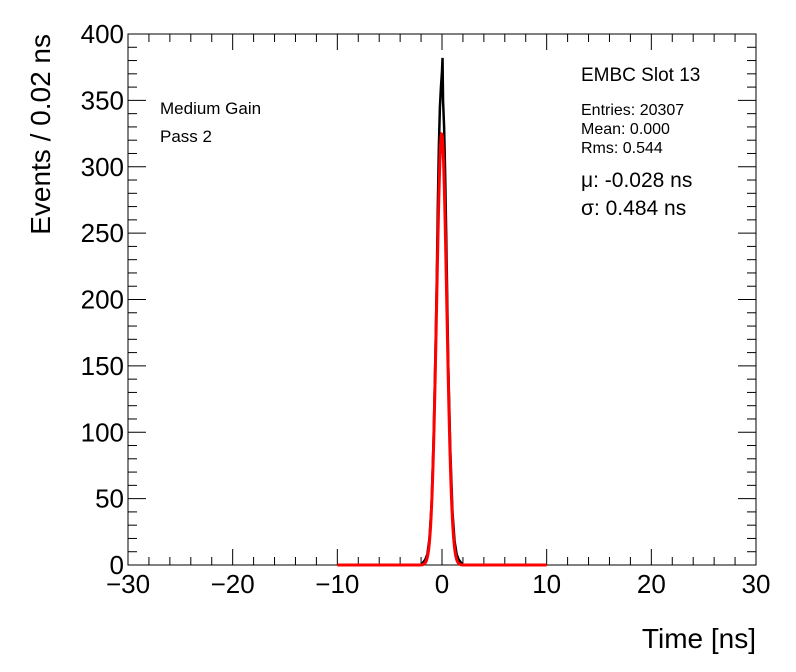  Describe the element at coordinates (109, 499) in the screenshot. I see `y-tick-label: 50` at that location.